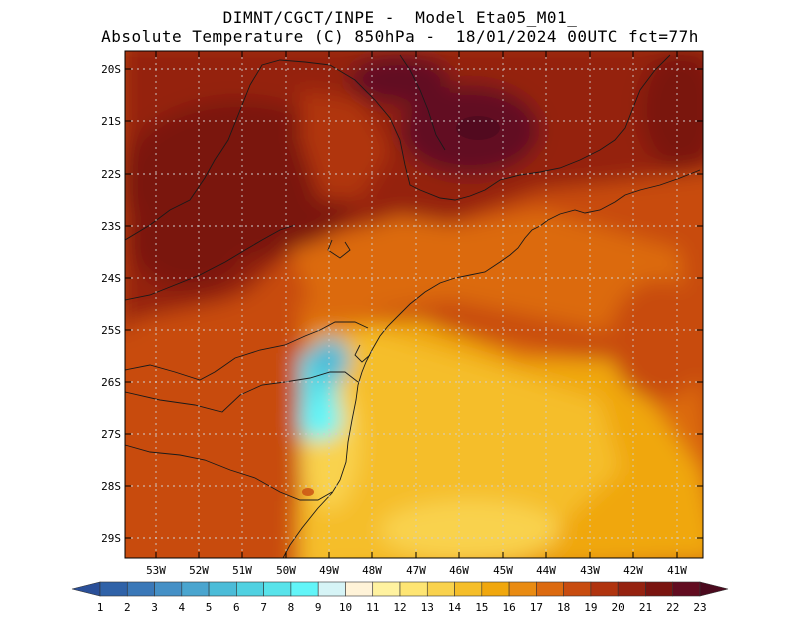  I want to click on colorbar-labels: 1 2 3 4 5 6 7 8 9 10 11 12 13 14 15 16 17 18 19 20 21 22 23, so click(402, 607).